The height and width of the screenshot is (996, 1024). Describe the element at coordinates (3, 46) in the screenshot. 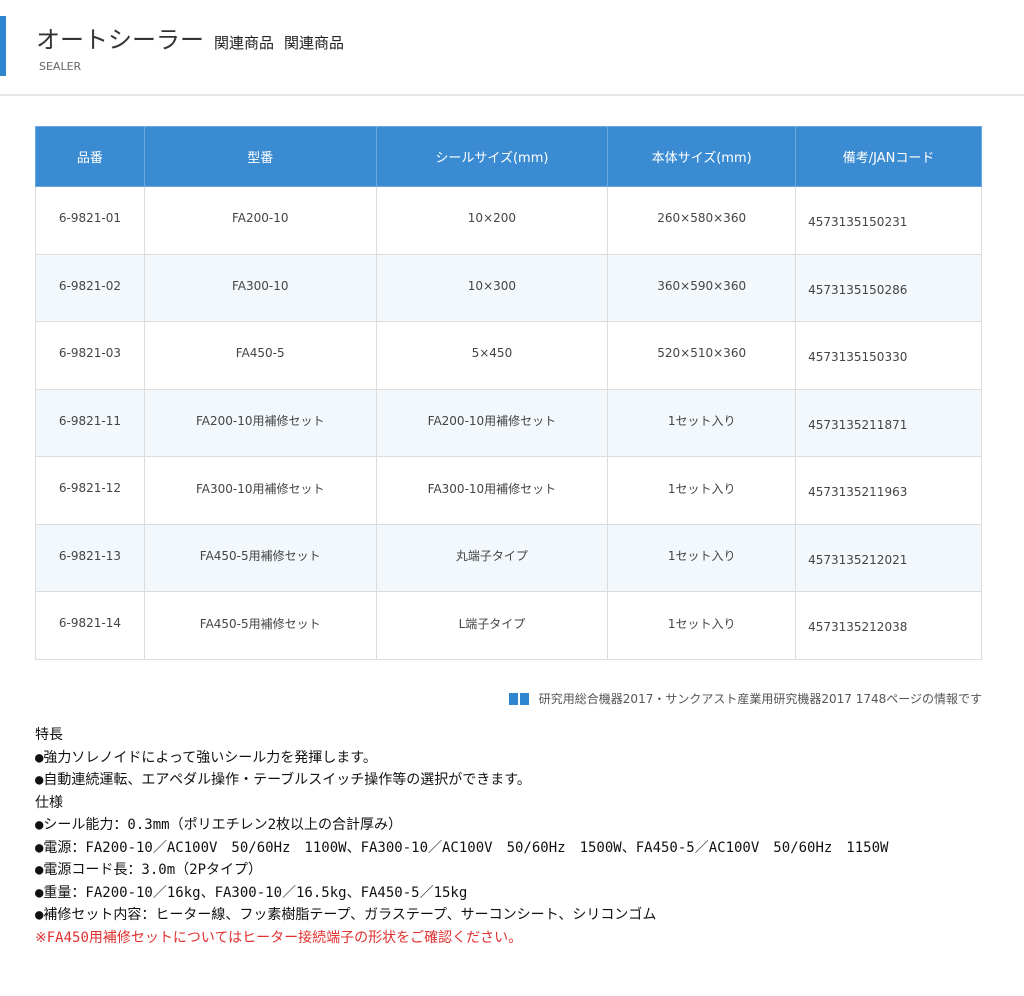

I see `accent-bar` at that location.